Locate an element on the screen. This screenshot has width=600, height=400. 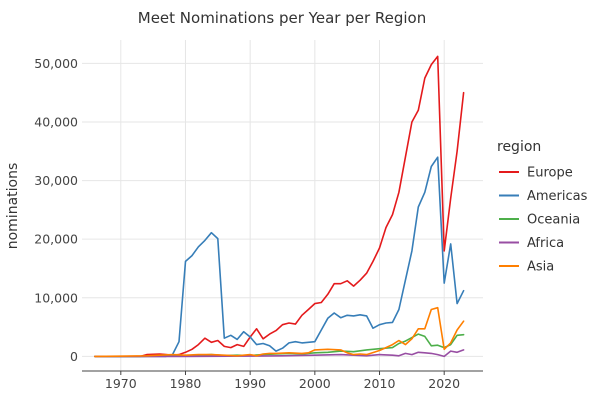
series-line-asia is located at coordinates (279, 332).